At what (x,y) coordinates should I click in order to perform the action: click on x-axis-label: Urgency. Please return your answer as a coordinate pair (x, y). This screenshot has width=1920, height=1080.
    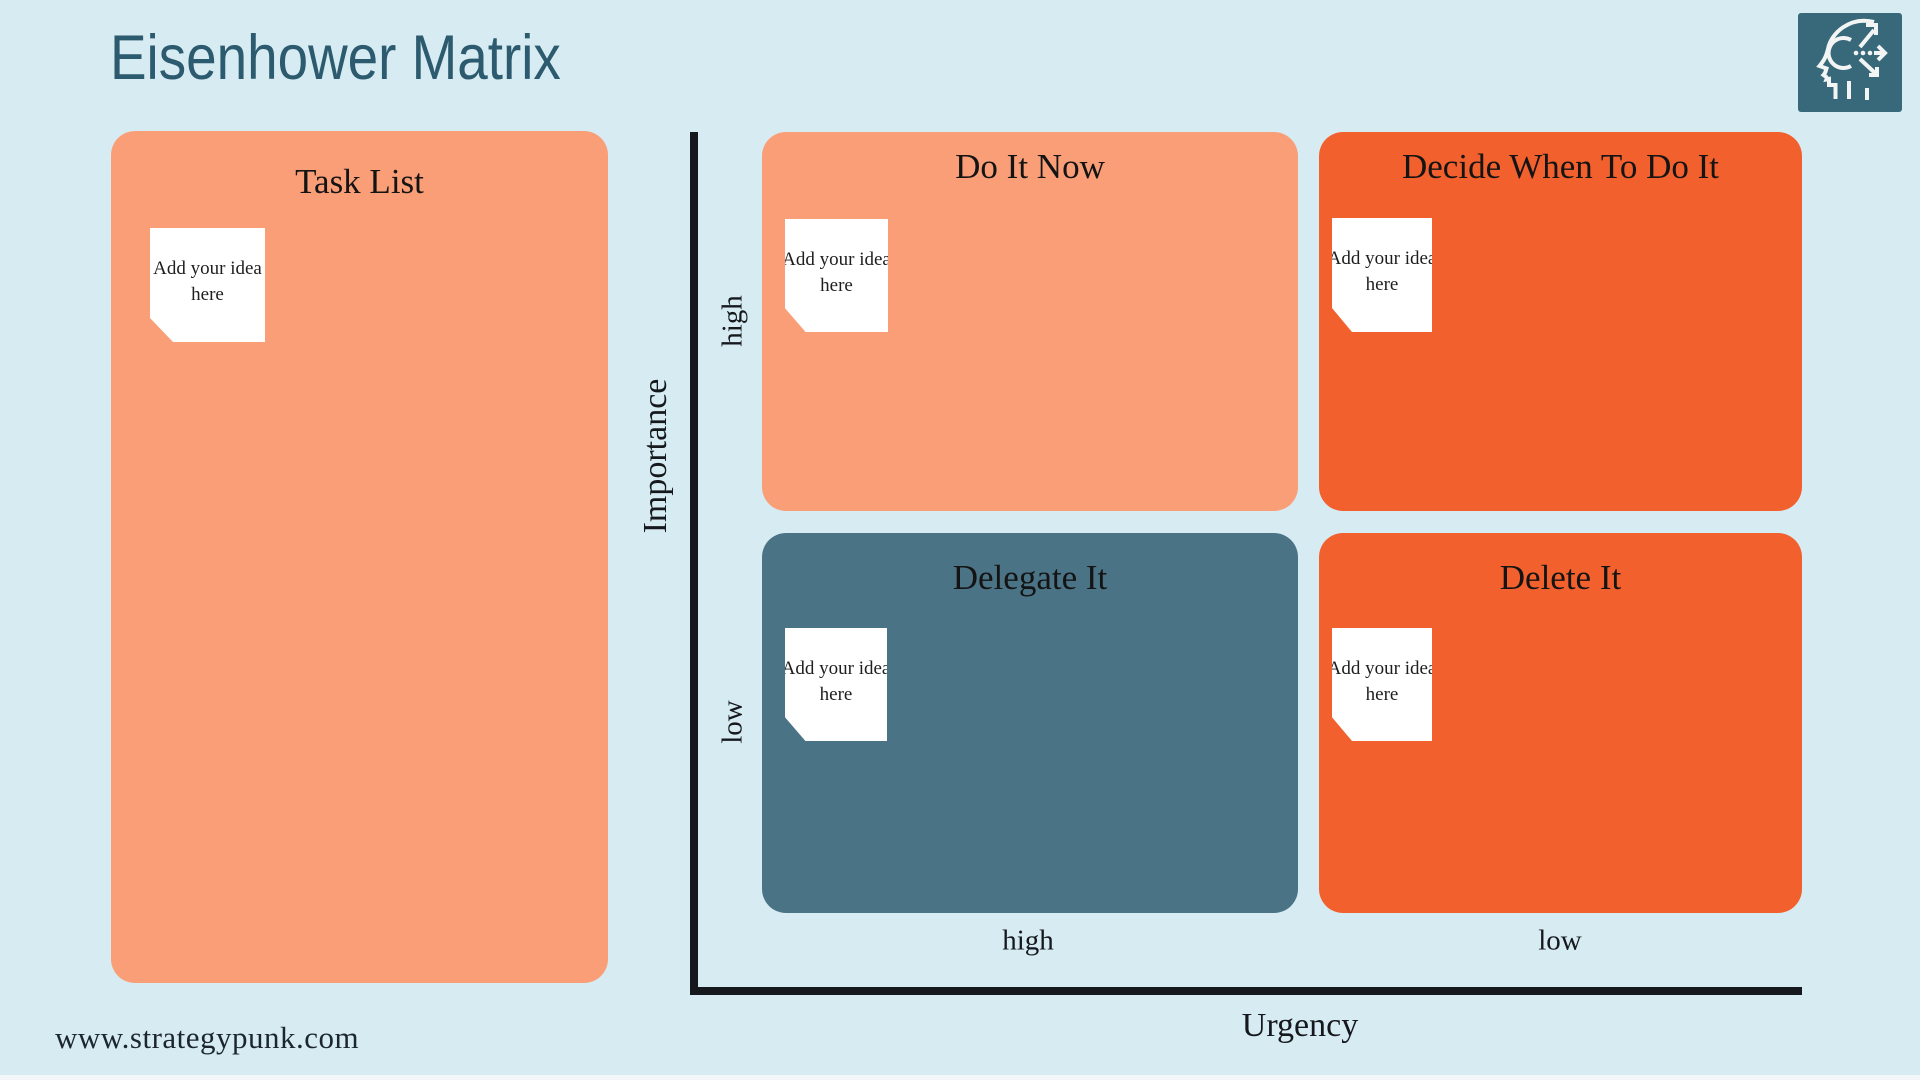
    Looking at the image, I should click on (1300, 1025).